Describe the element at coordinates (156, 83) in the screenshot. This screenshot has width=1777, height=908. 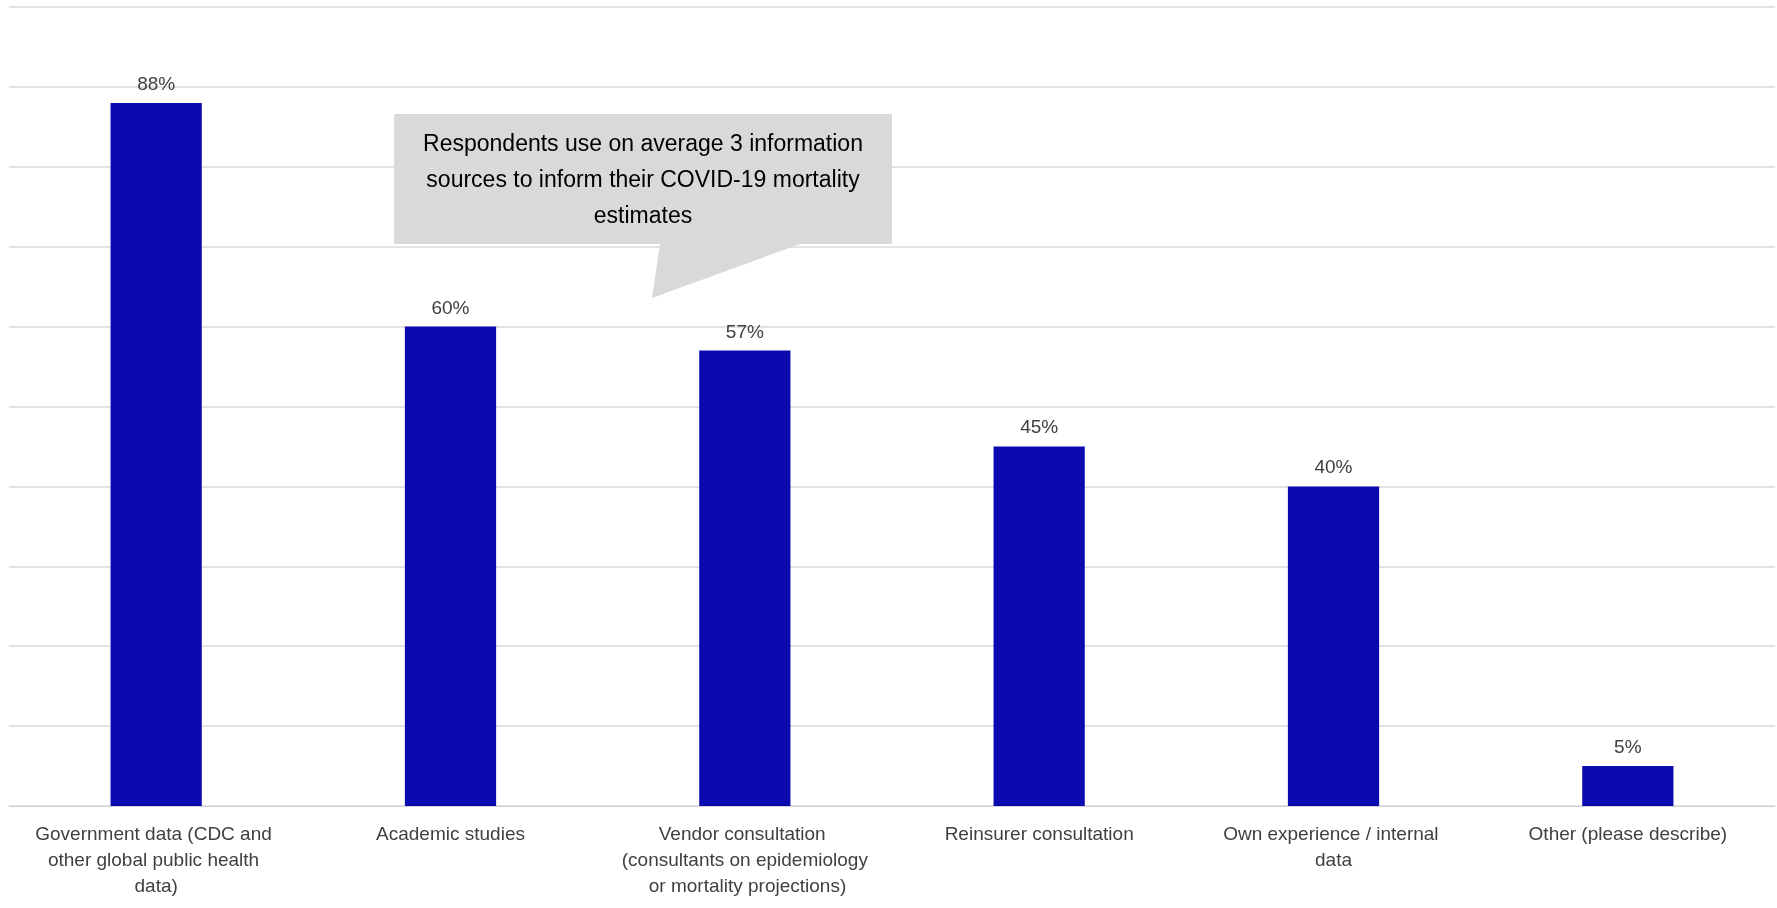
I see `data-label: 88%` at that location.